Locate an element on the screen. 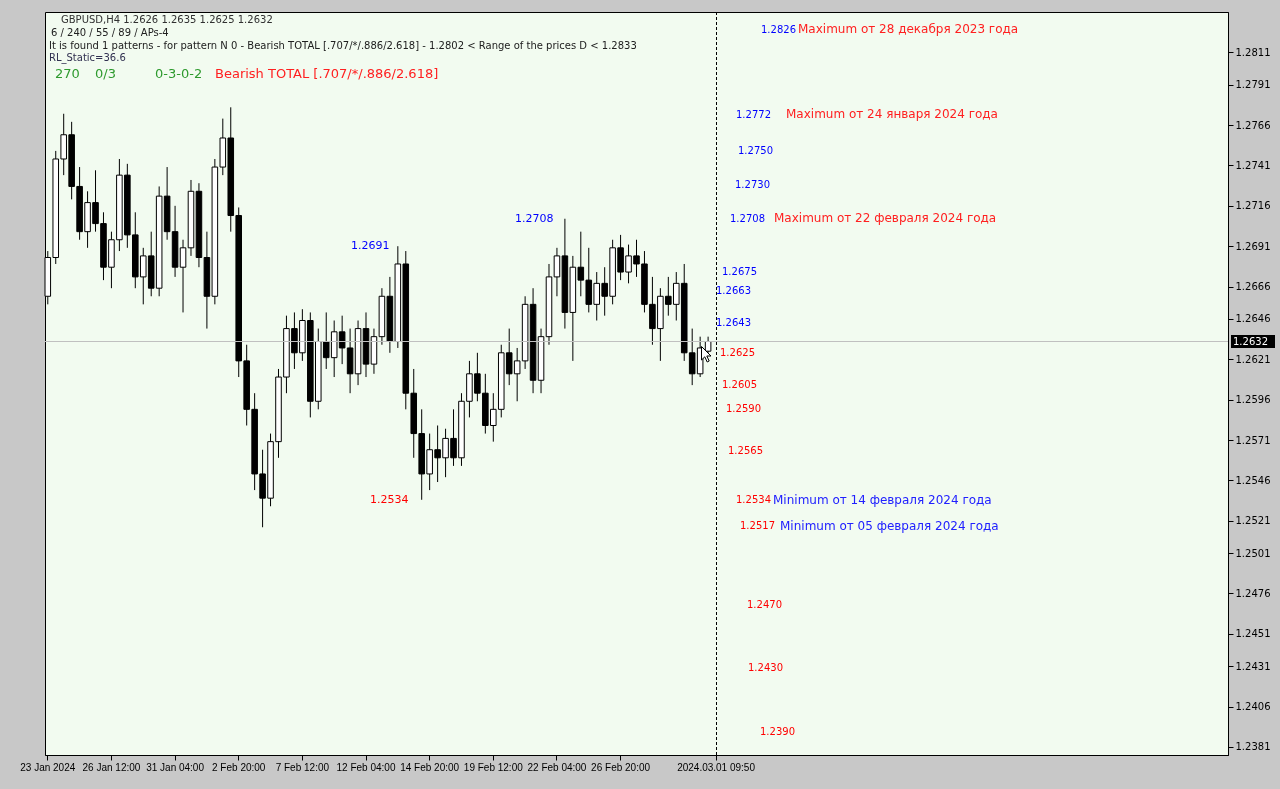 Image resolution: width=1280 pixels, height=789 pixels. annotation: 1.2675 is located at coordinates (739, 271).